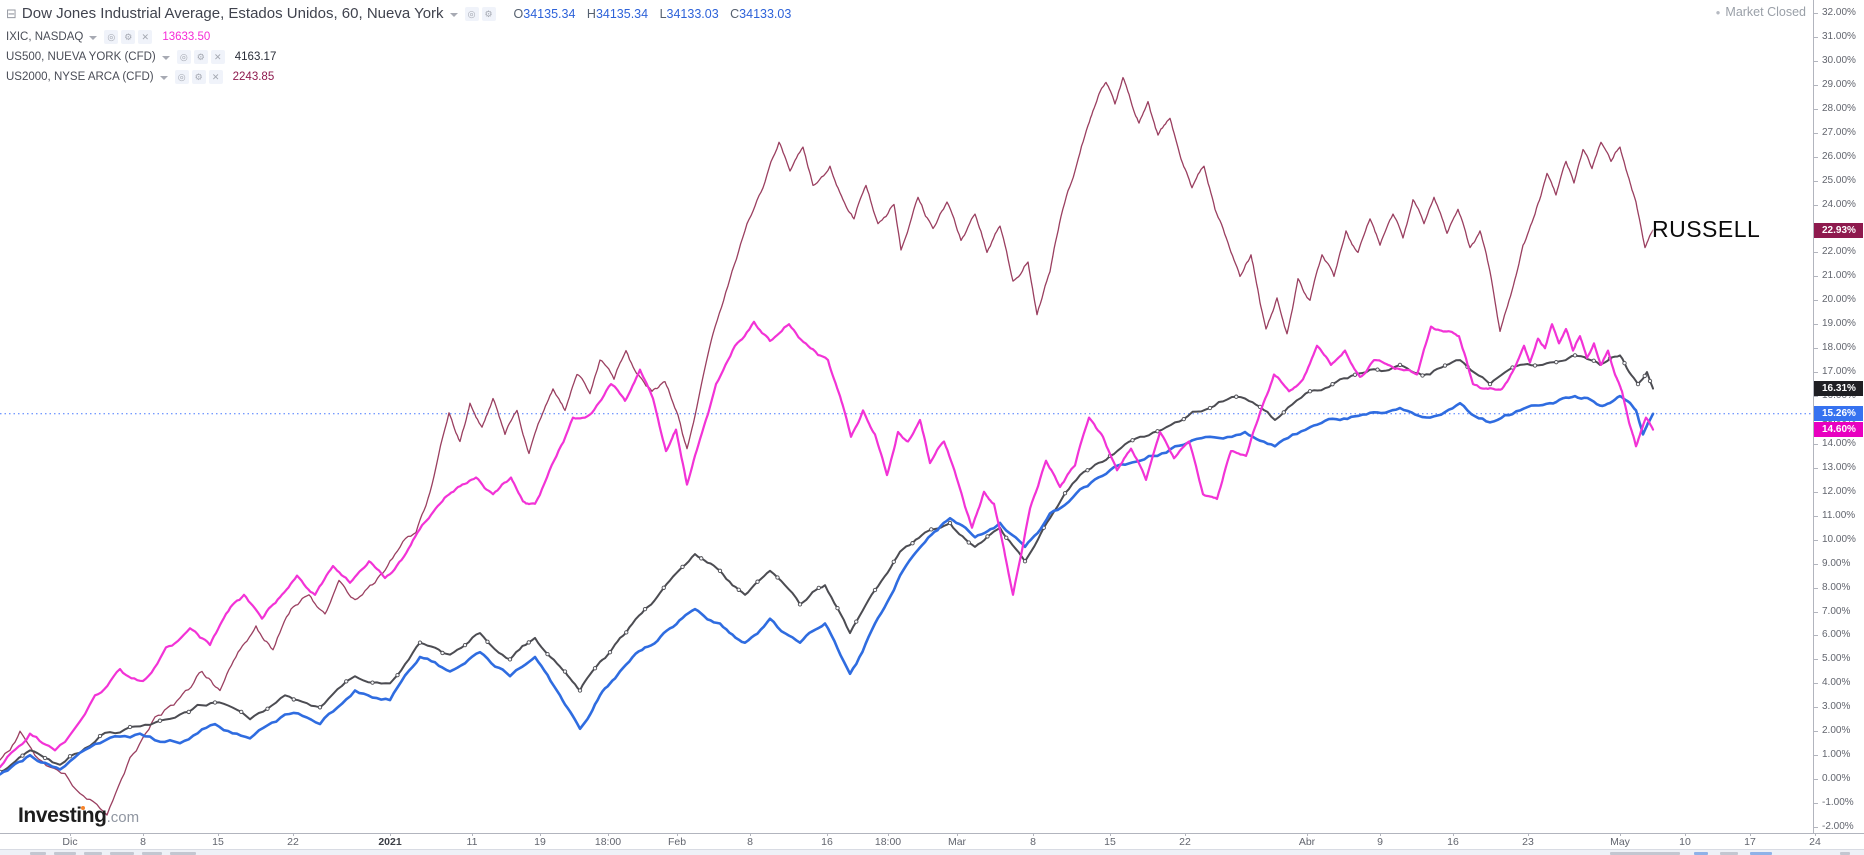  Describe the element at coordinates (1701, 853) in the screenshot. I see `percent-scale-button` at that location.